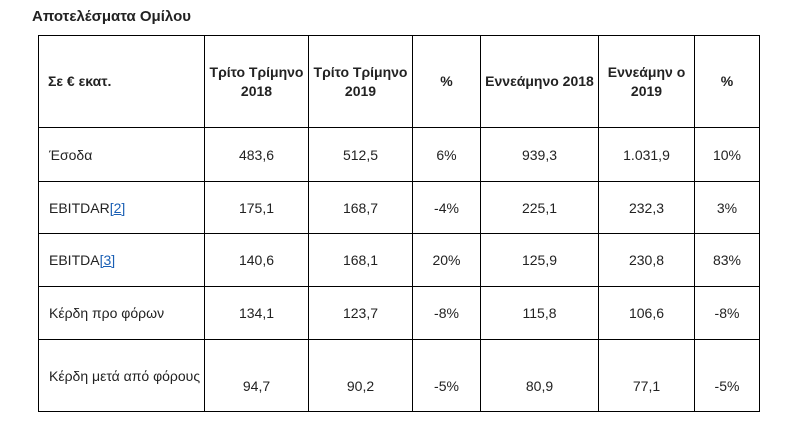 The image size is (798, 424). I want to click on table-cell: -4%, so click(446, 207).